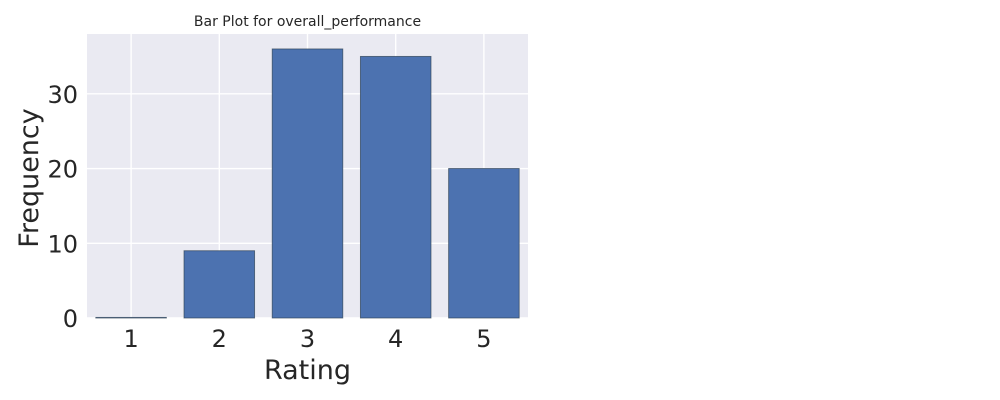  Describe the element at coordinates (29, 178) in the screenshot. I see `y-axis-label: Frequency` at that location.